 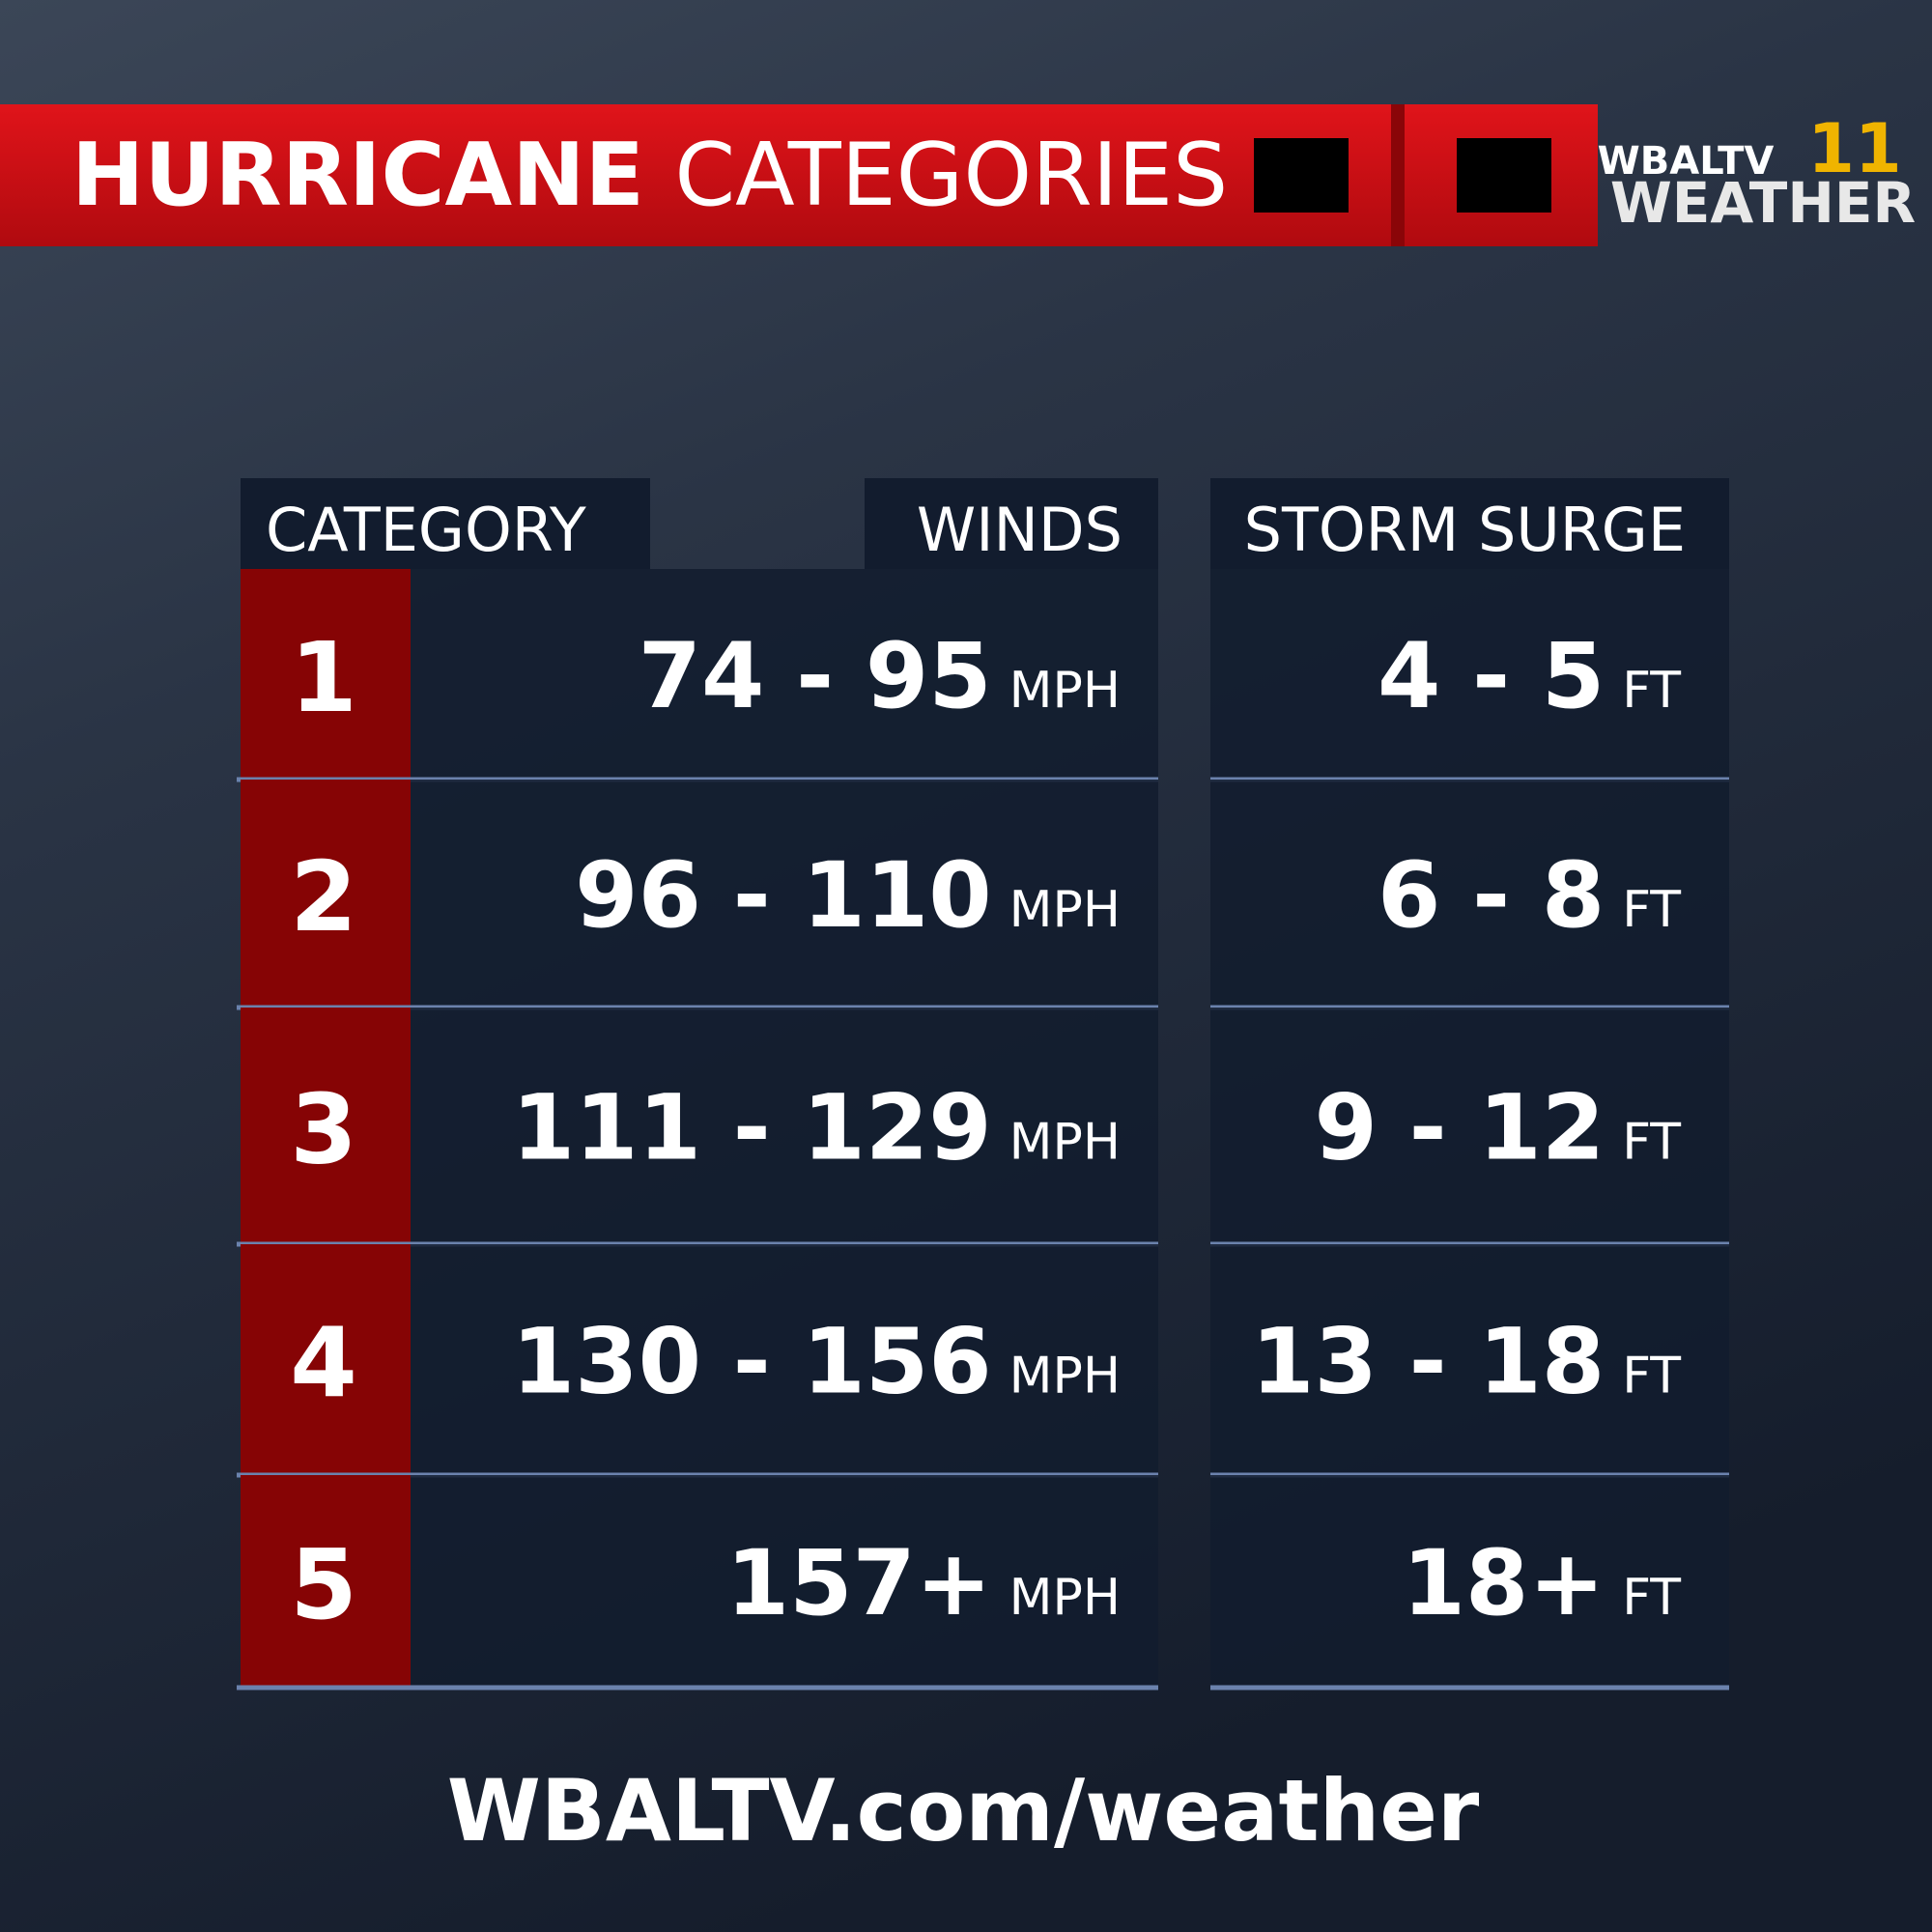 I want to click on winds-value: 130 - 156 MPH, so click(x=816, y=1362).